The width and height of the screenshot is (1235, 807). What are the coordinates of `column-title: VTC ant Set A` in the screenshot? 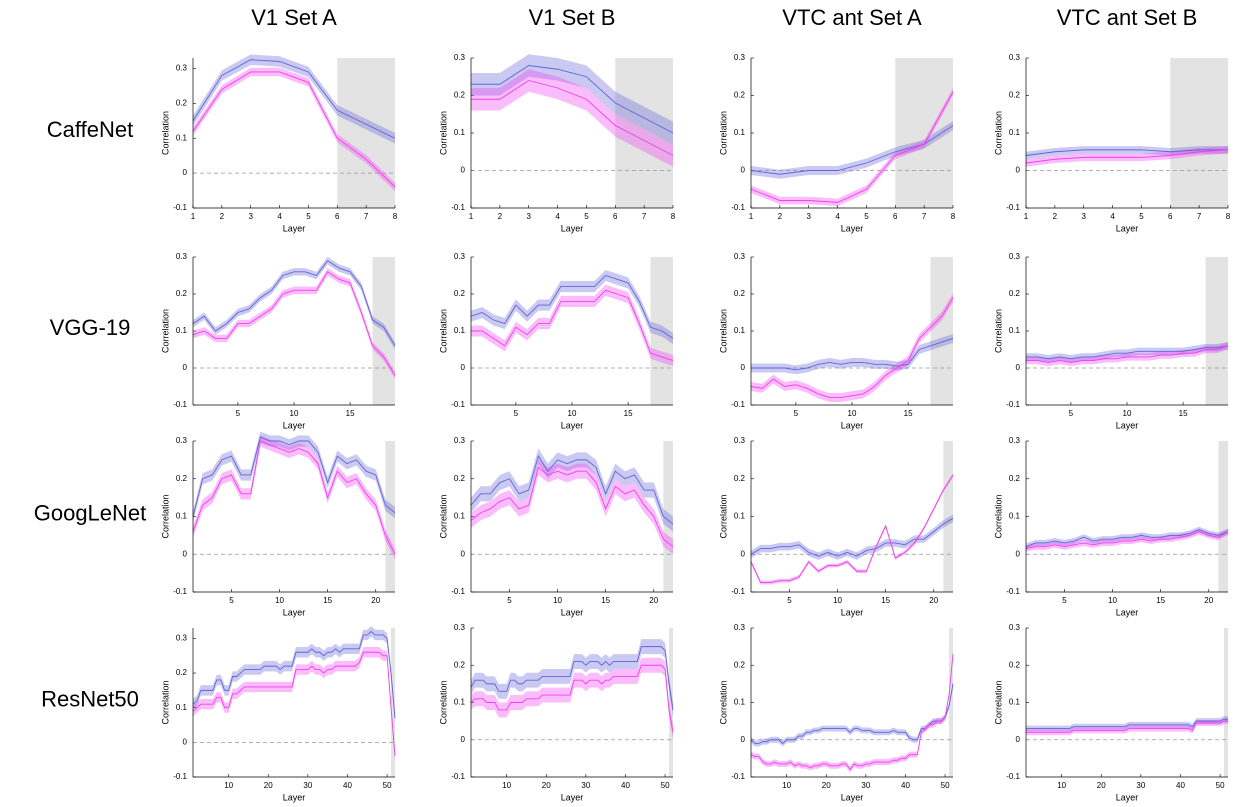 It's located at (852, 17).